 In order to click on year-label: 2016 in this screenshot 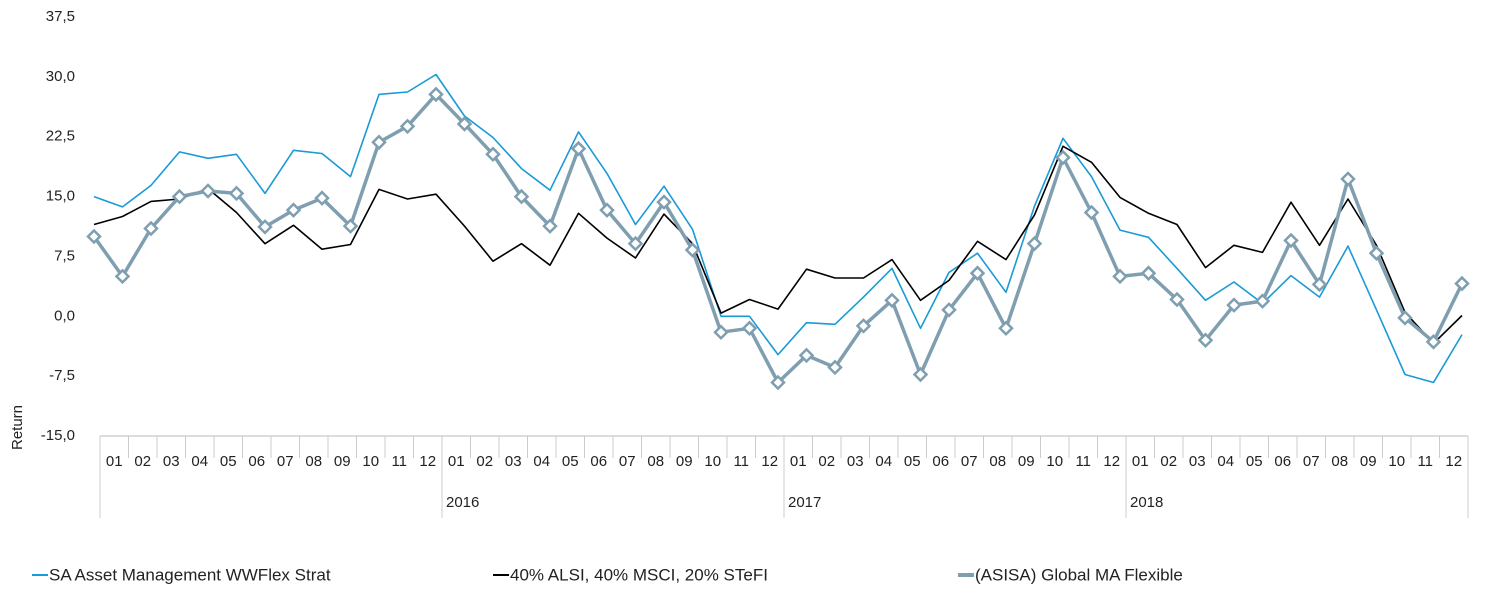, I will do `click(462, 502)`.